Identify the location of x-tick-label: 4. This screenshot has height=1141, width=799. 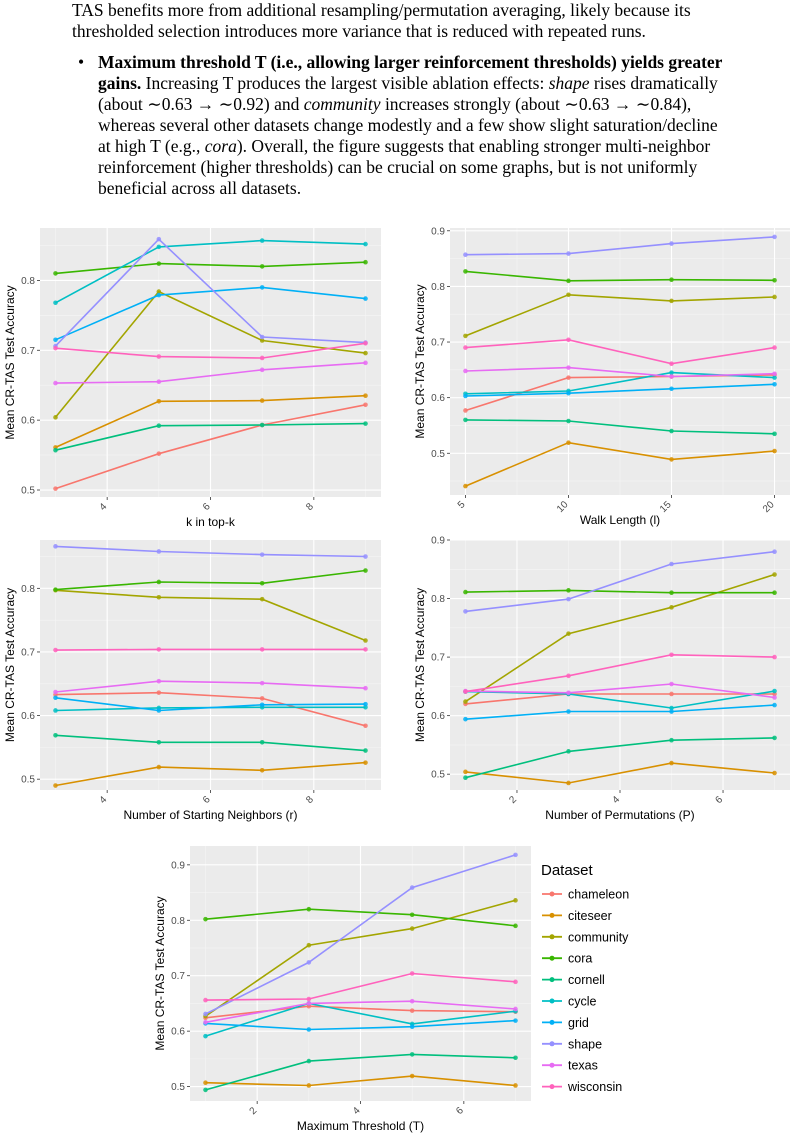
(104, 800).